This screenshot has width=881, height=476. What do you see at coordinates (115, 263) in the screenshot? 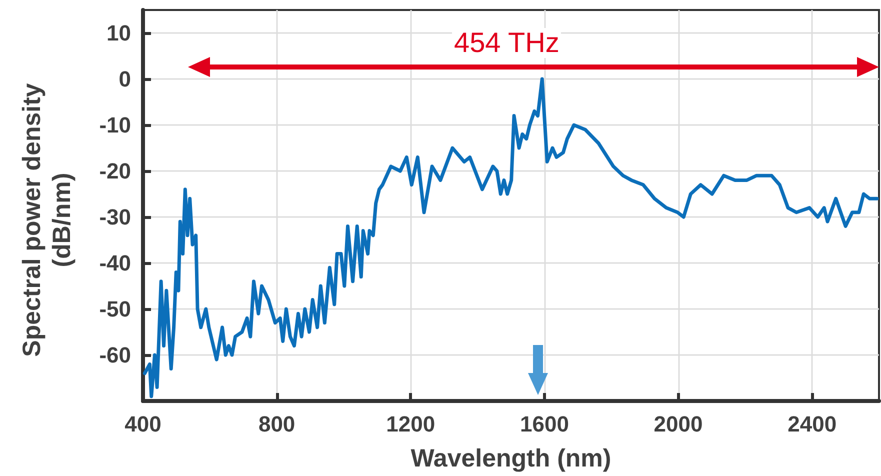
I see `y-tick-label: -40` at bounding box center [115, 263].